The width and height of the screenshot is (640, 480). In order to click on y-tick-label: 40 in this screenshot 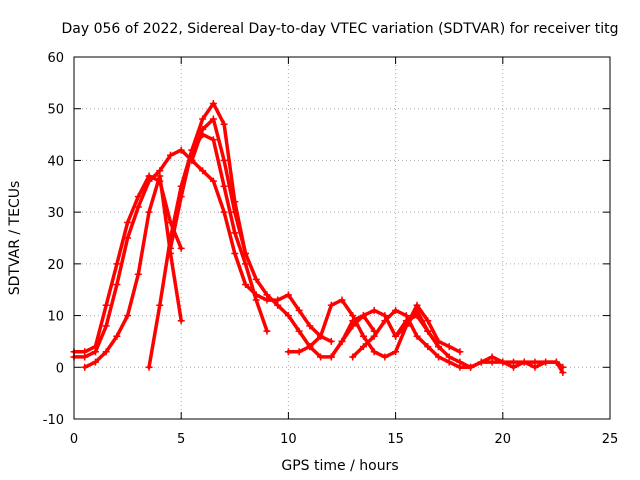, I will do `click(55, 161)`.